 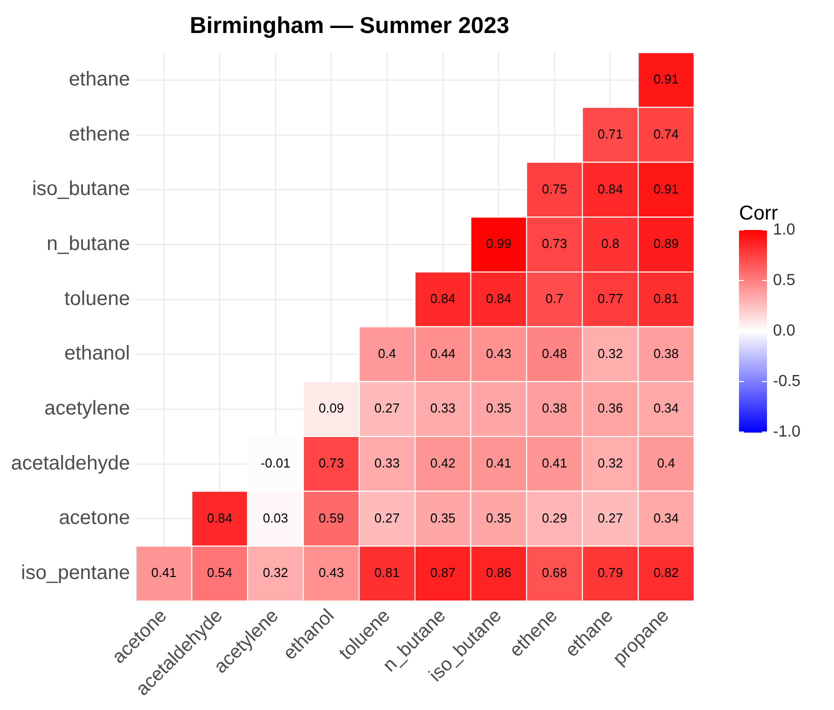 I want to click on y-tick-label: acetylene, so click(x=87, y=409).